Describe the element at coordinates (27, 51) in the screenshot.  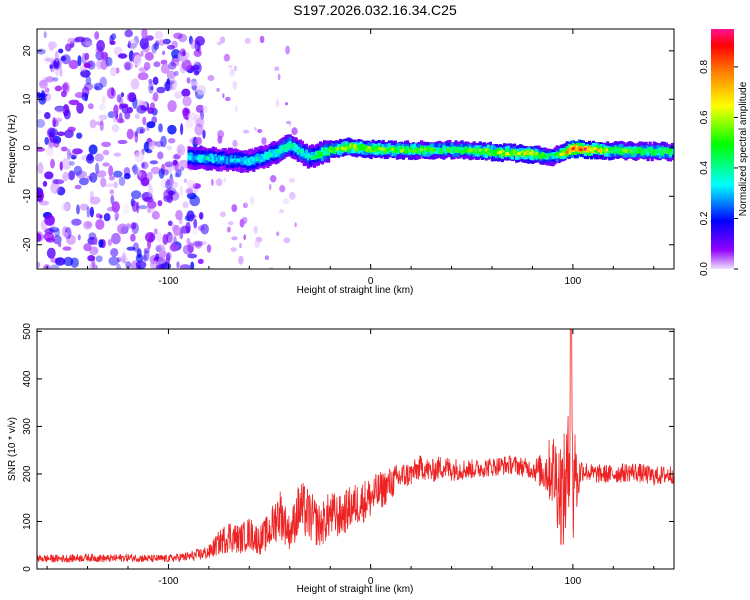
I see `spectrogram-y-tick-label: 20` at that location.